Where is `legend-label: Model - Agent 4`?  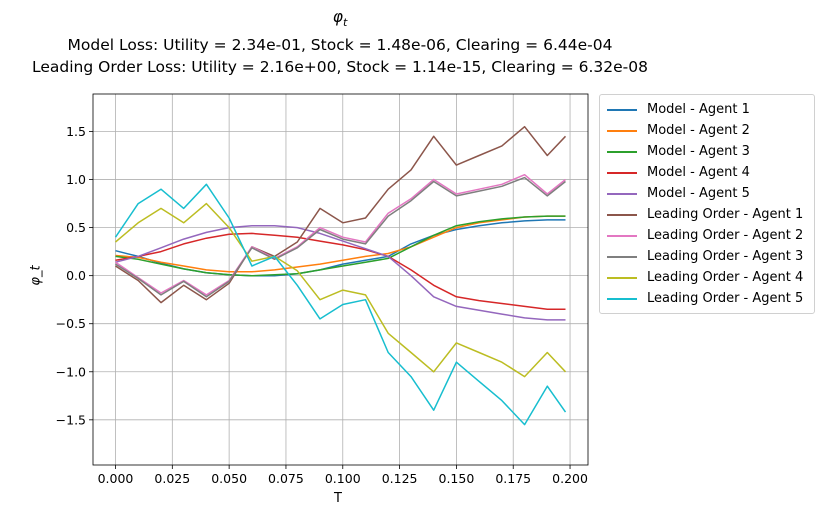 legend-label: Model - Agent 4 is located at coordinates (698, 172).